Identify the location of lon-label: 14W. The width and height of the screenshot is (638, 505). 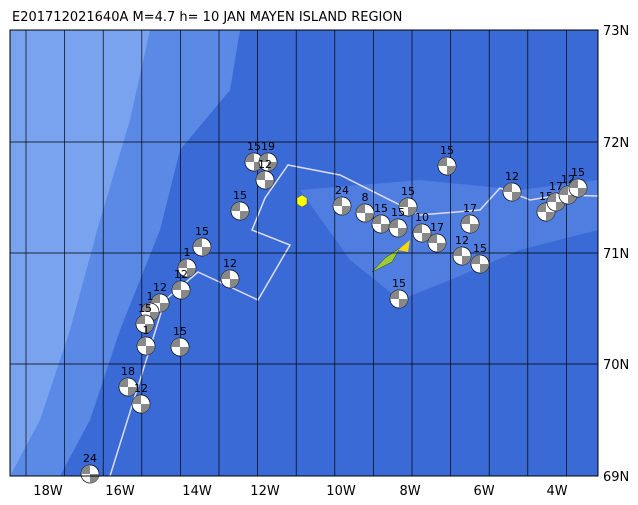
(197, 491).